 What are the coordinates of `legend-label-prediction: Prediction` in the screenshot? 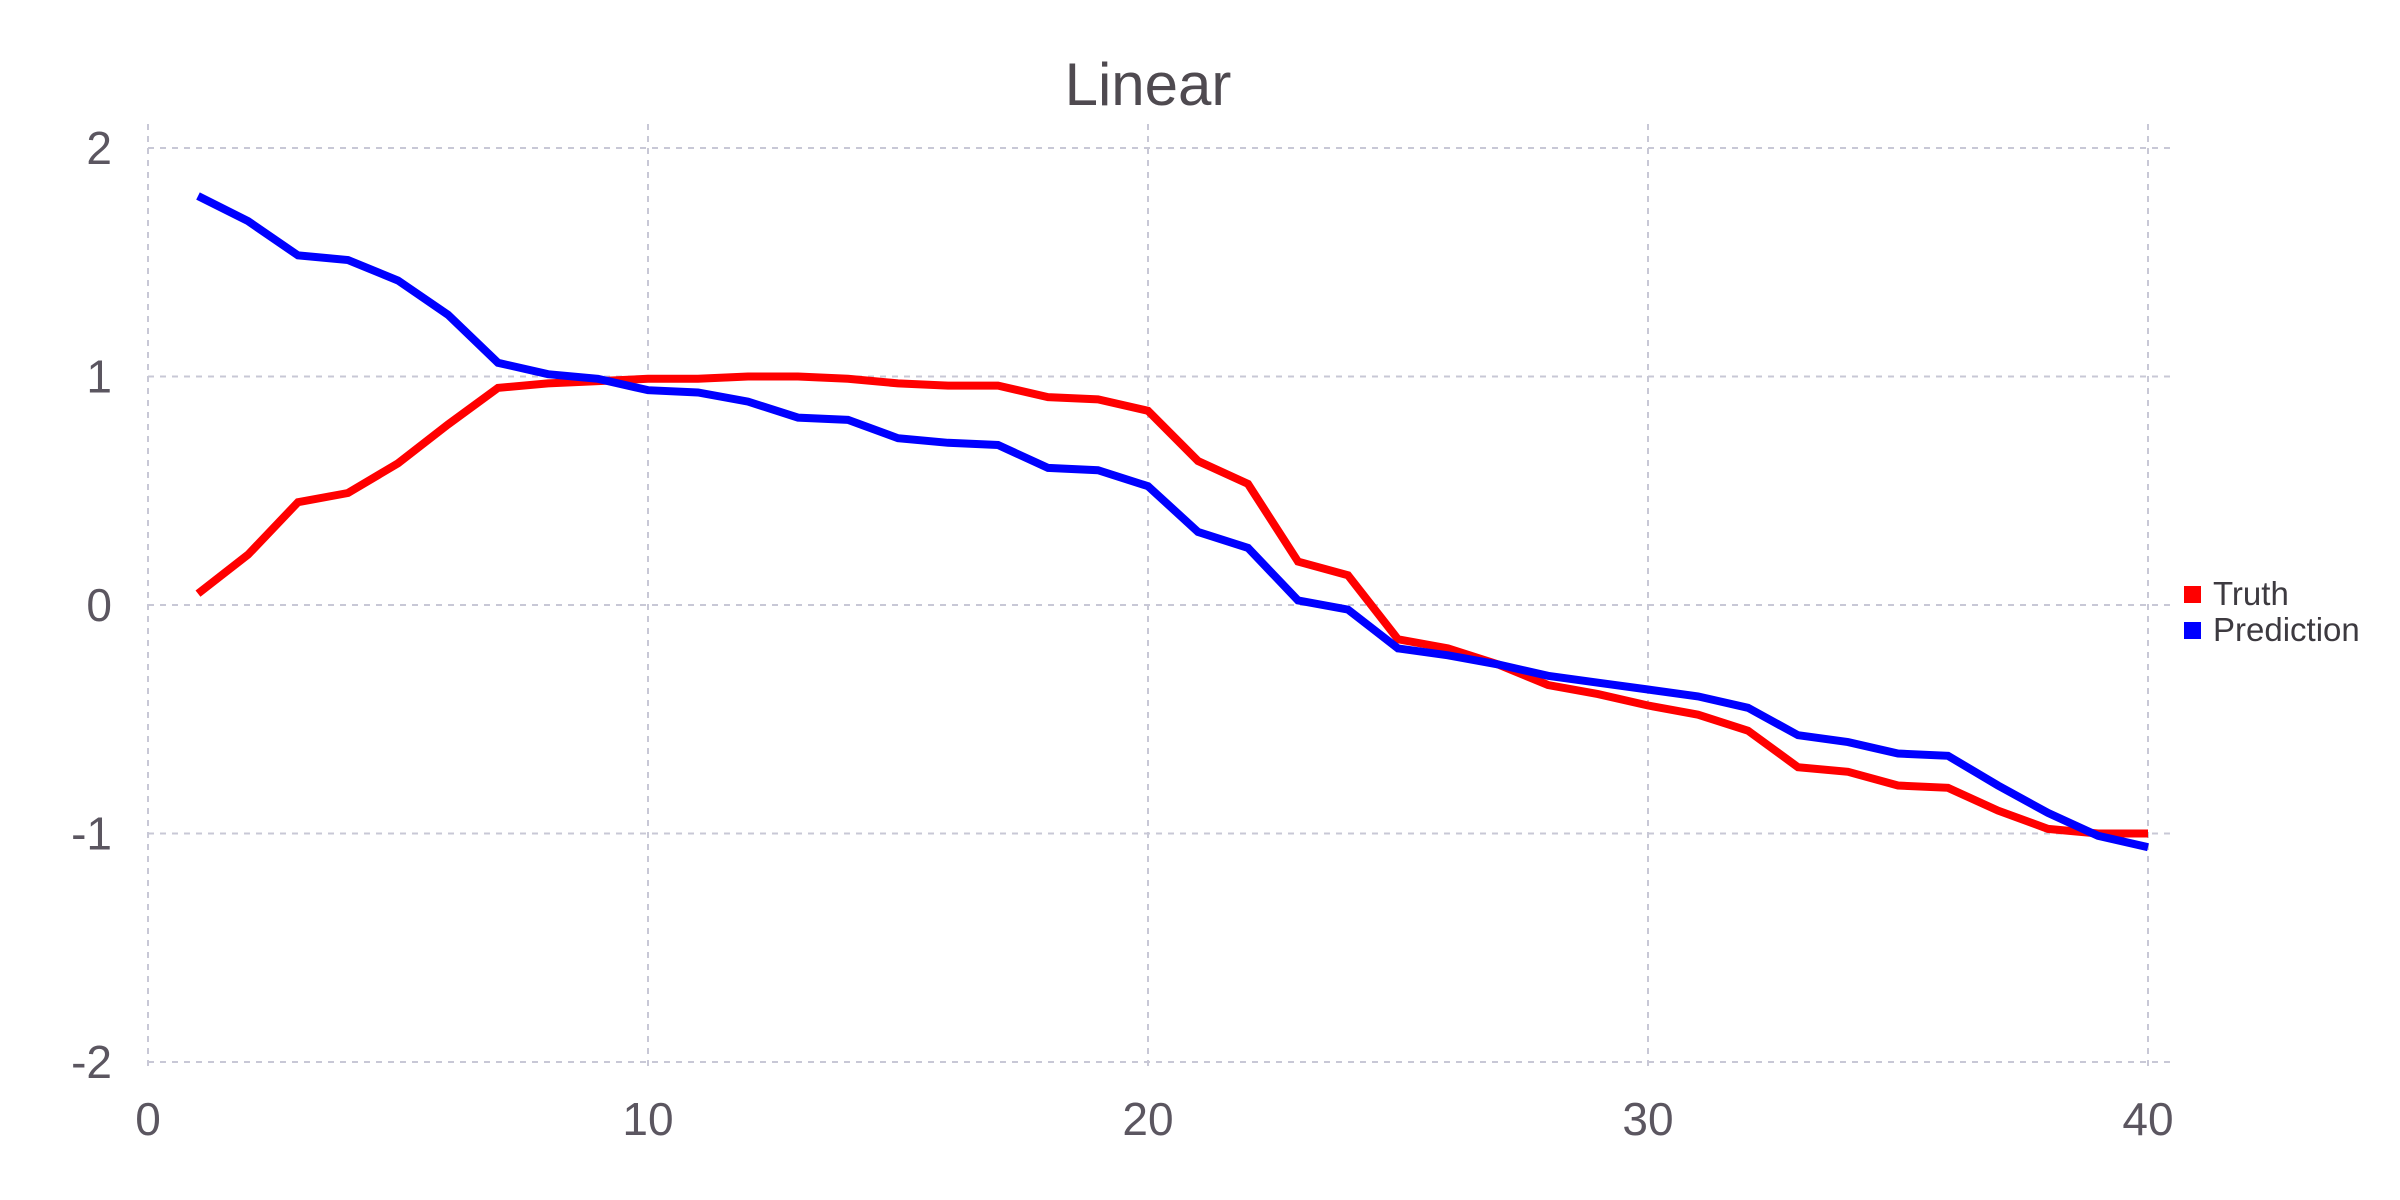 It's located at (2286, 629).